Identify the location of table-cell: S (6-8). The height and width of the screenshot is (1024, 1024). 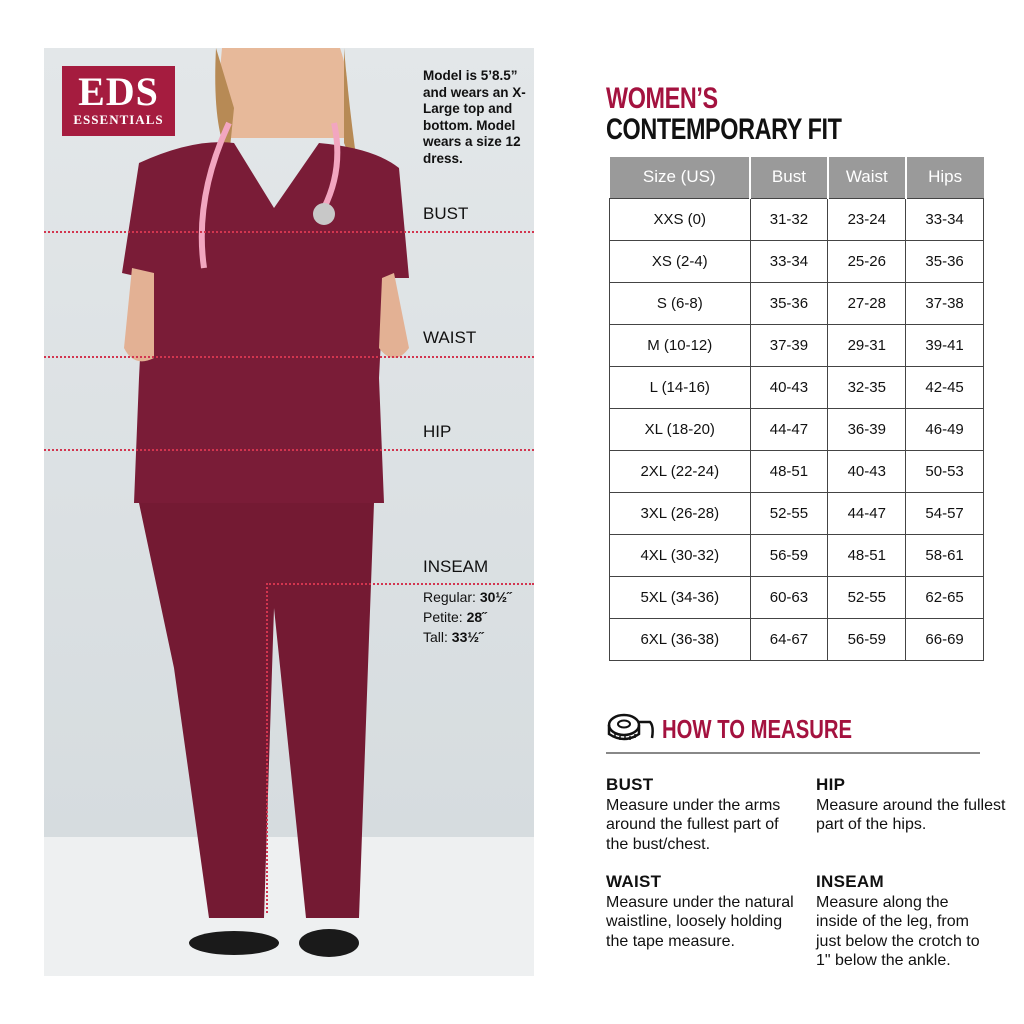
(680, 303).